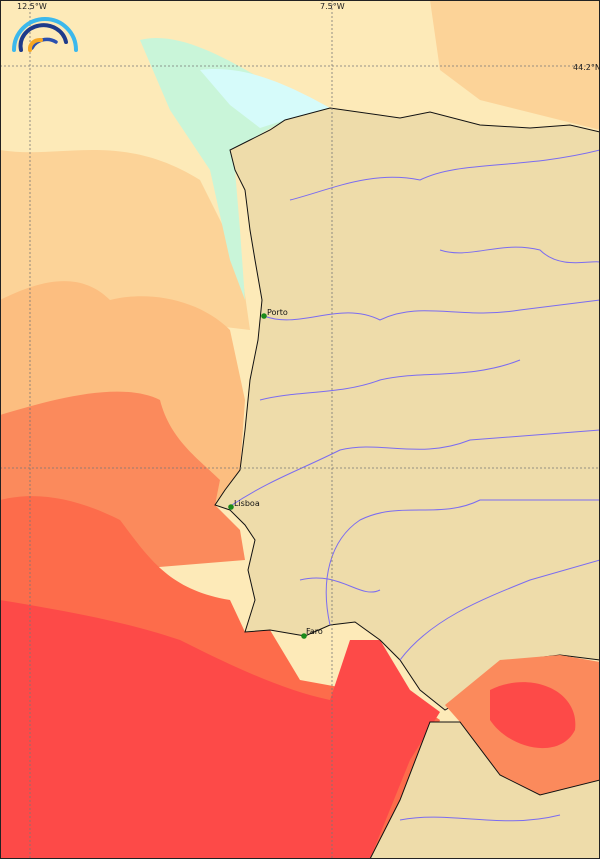 The width and height of the screenshot is (600, 859). Describe the element at coordinates (32, 6) in the screenshot. I see `lon-label-left: 12.5°W` at that location.